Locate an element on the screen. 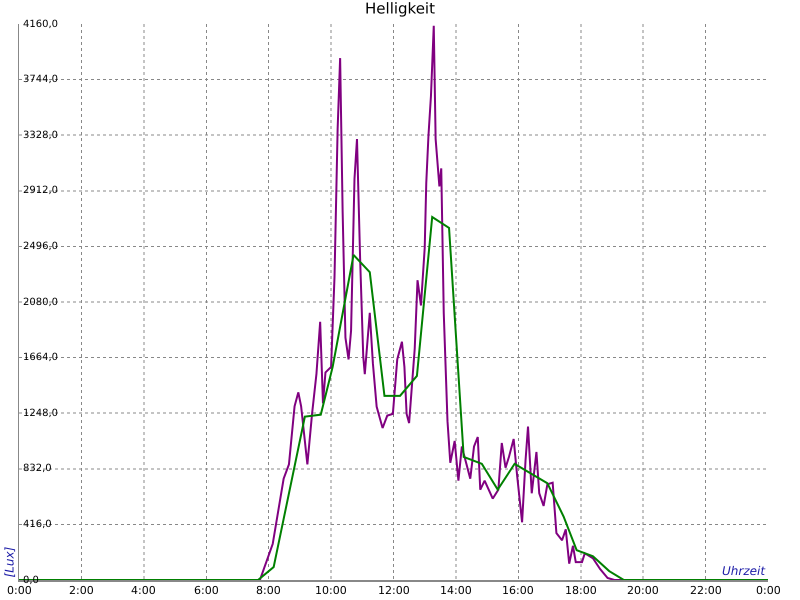 Image resolution: width=800 pixels, height=600 pixels. x-tick-label: 12:00 is located at coordinates (394, 590).